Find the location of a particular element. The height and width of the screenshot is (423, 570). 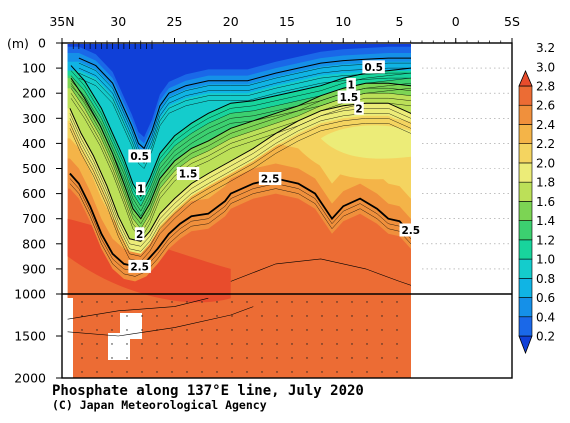

colorbar-label: 0.2 is located at coordinates (545, 337).